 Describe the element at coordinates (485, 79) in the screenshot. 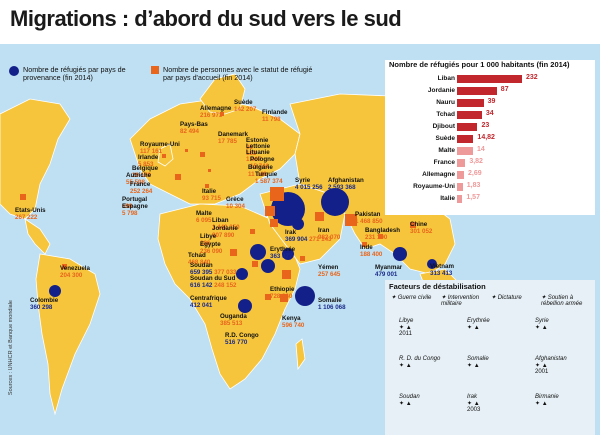

I see `per-capita-row: Liban 232` at that location.